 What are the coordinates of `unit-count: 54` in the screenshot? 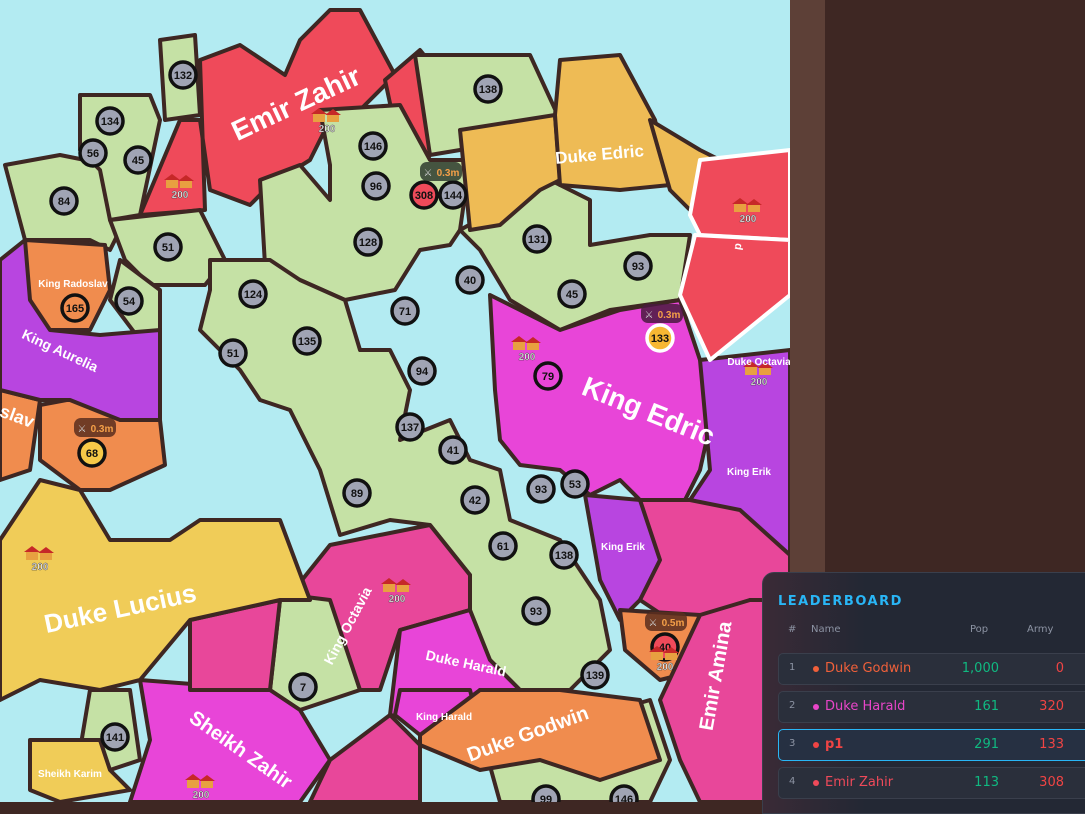 It's located at (129, 302).